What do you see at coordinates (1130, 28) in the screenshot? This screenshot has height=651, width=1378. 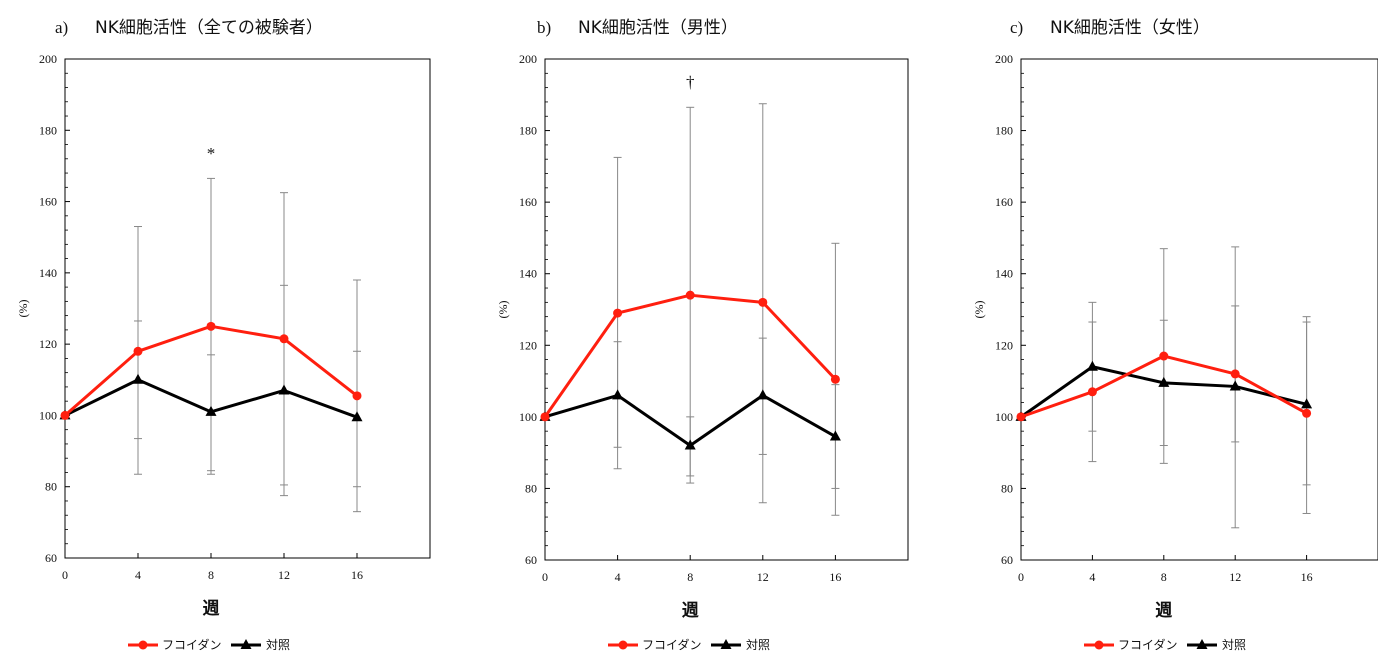 I see `panel-title: NK細胞活性（女性）` at bounding box center [1130, 28].